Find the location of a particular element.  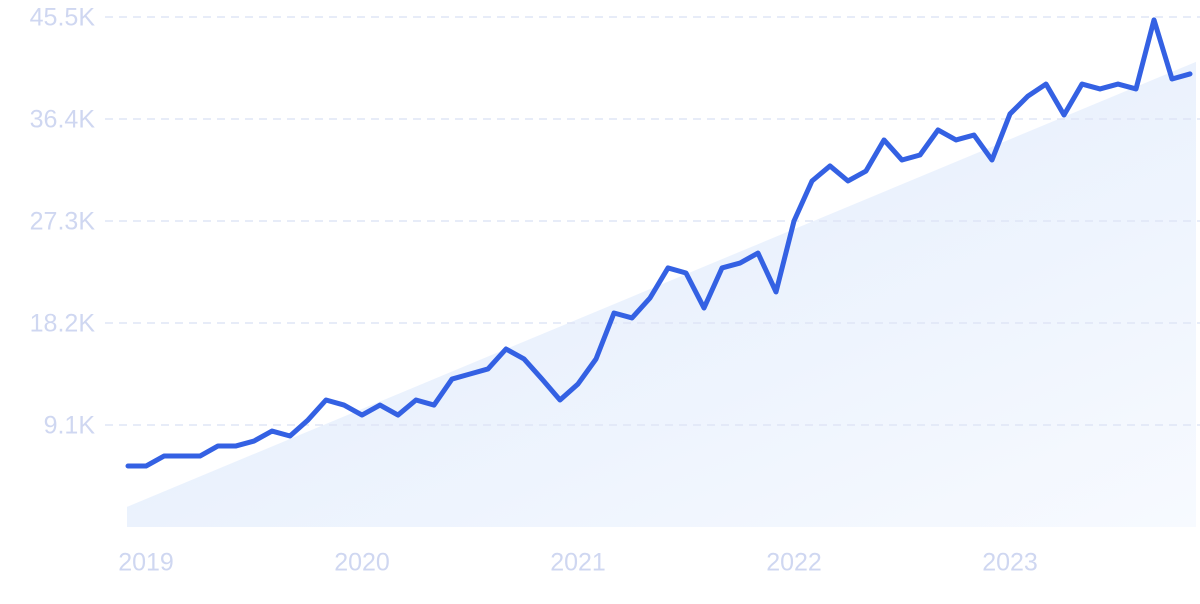

y-tick-label: 18.2K is located at coordinates (63, 324).